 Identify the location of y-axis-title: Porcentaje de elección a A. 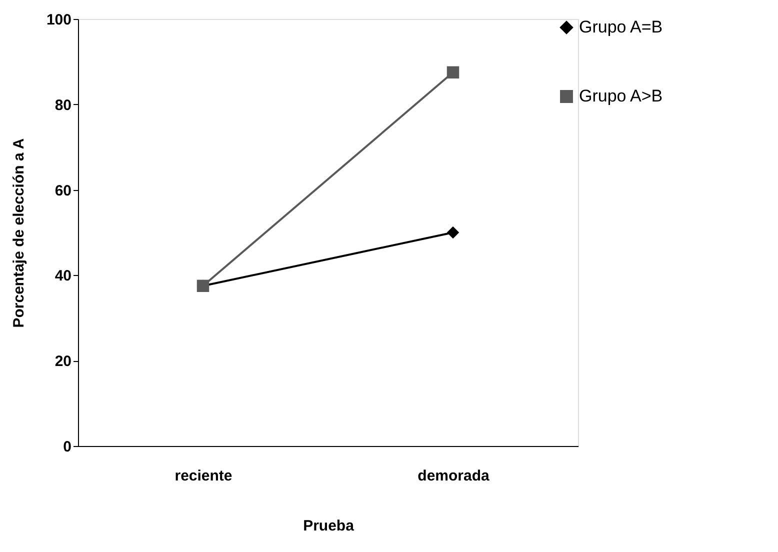
(19, 233).